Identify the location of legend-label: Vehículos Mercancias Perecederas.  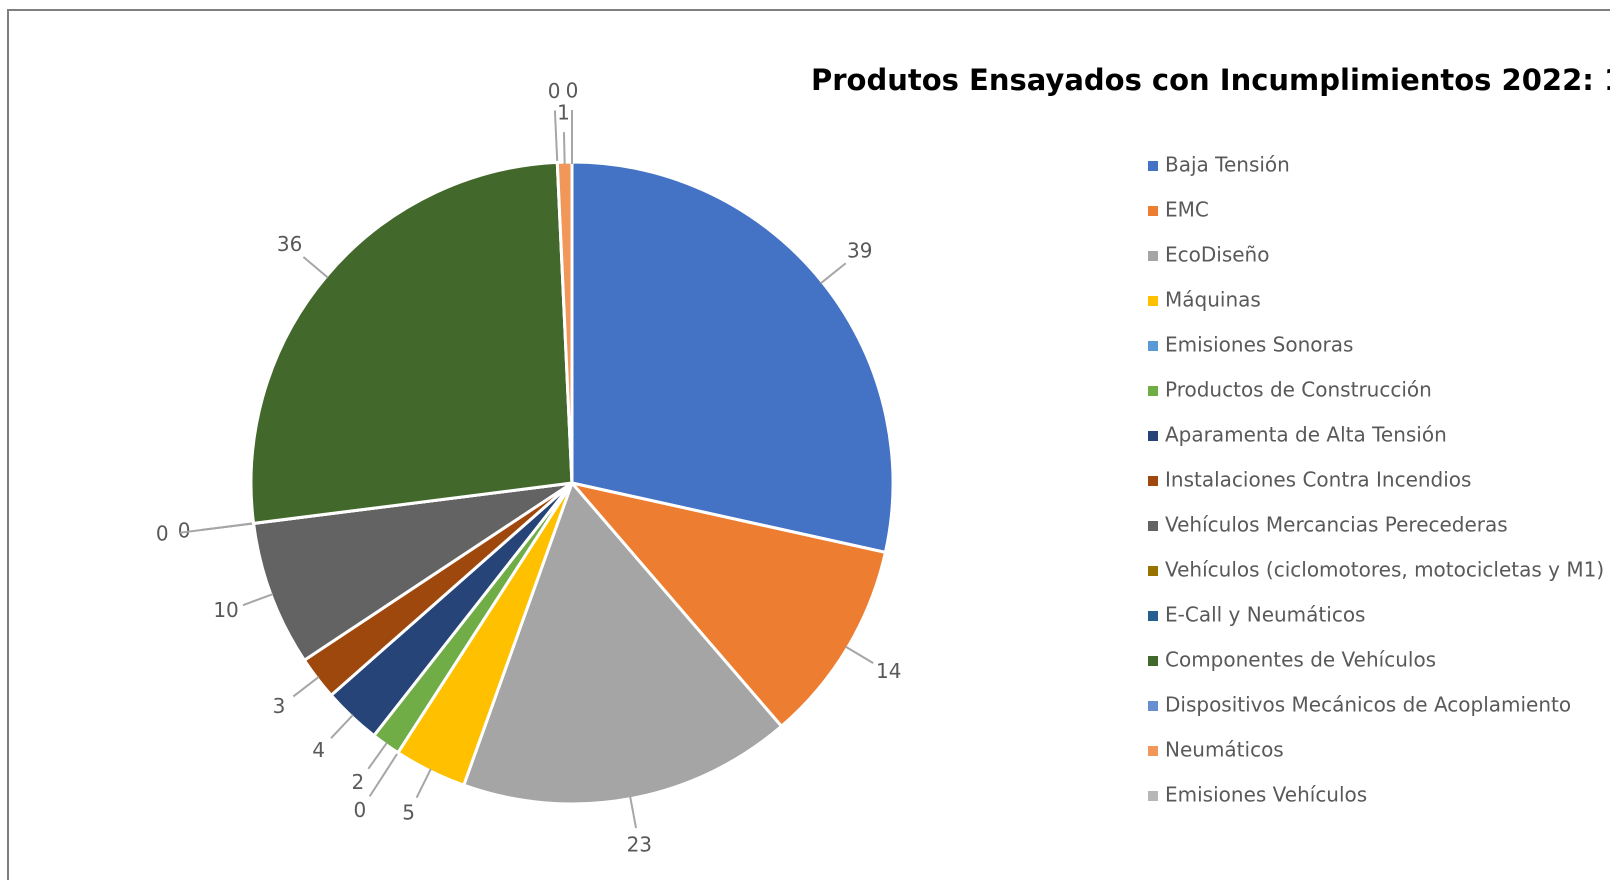
(1336, 525).